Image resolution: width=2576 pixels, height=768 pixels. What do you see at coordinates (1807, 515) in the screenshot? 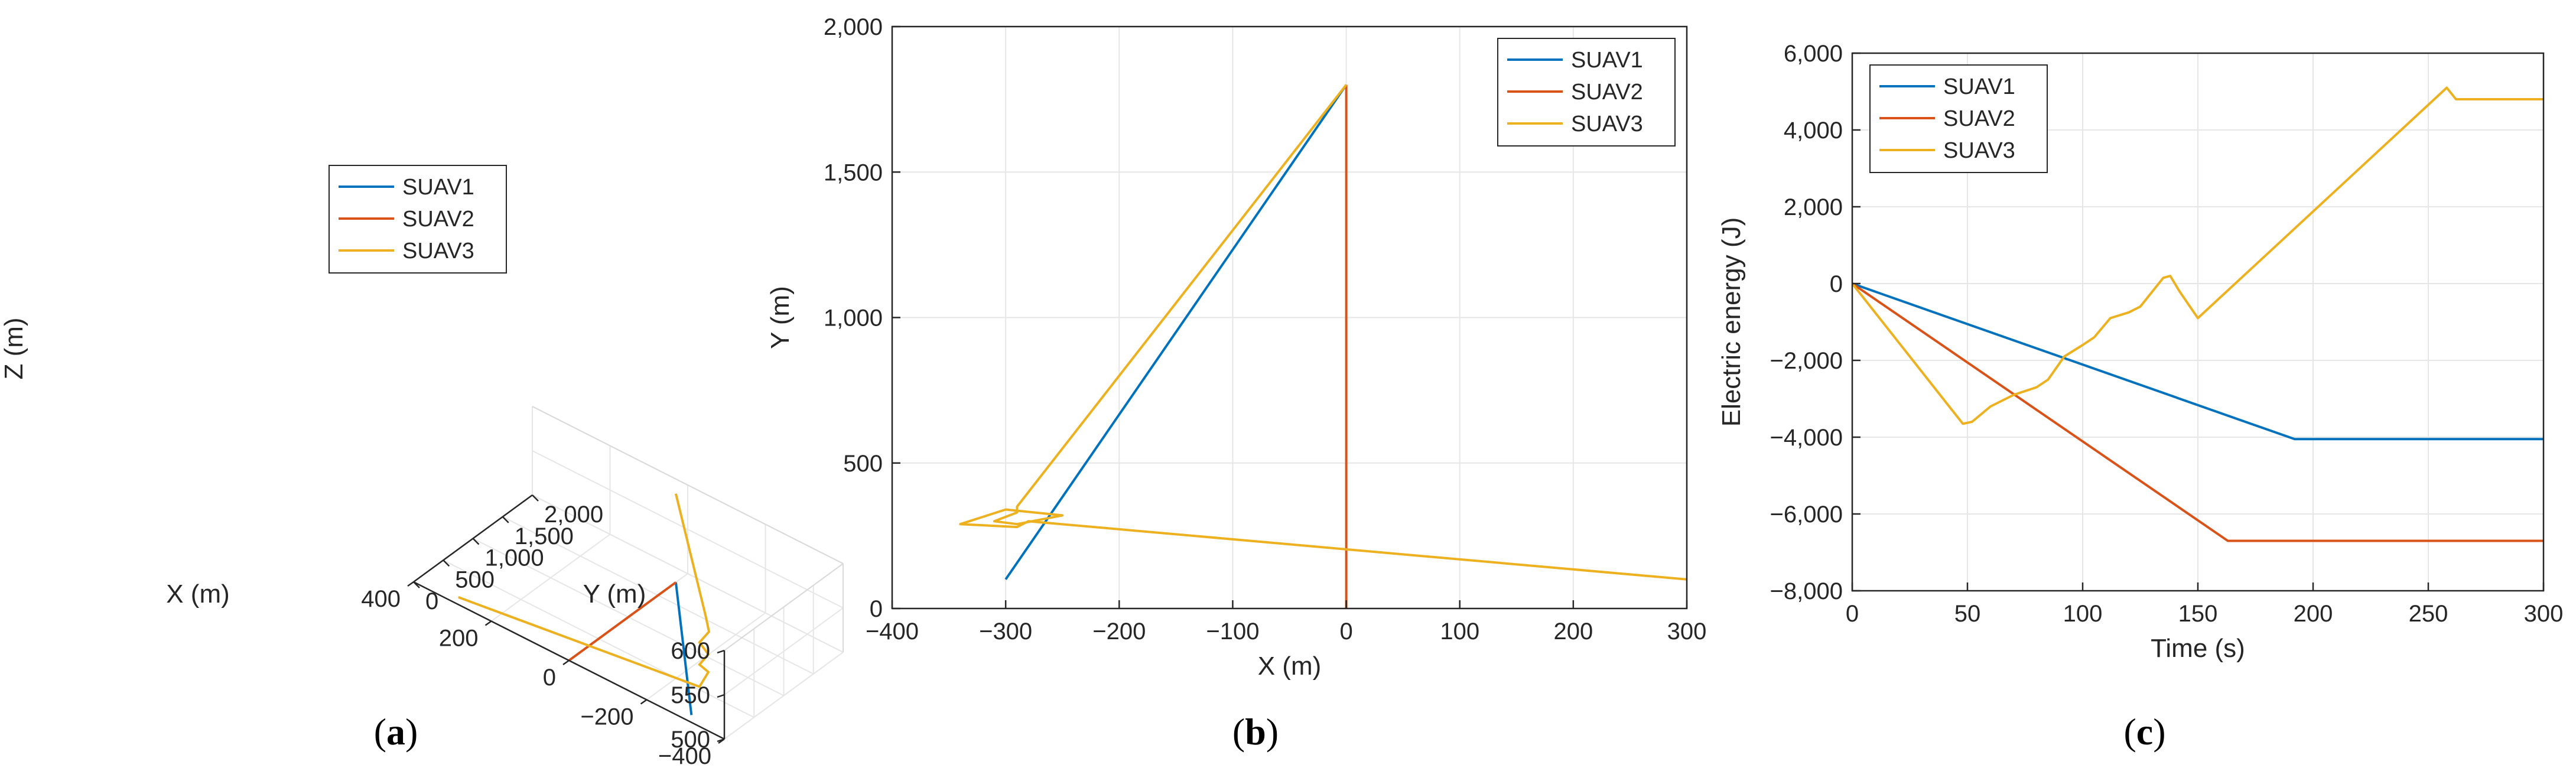
I see `y-tick-label: −6,000` at bounding box center [1807, 515].